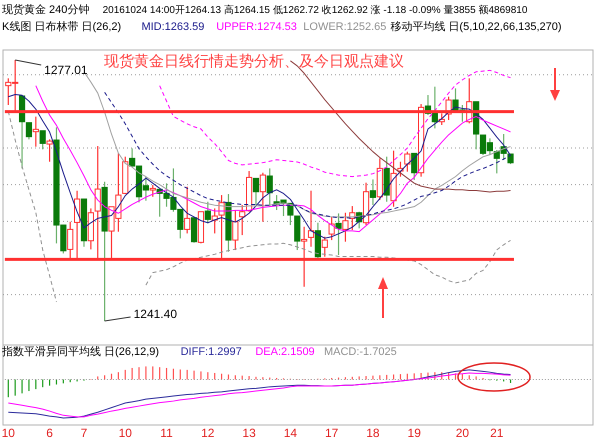 The width and height of the screenshot is (594, 443). I want to click on chart-title: 指数平滑异同平均线 日(26,12,9), so click(80, 351).